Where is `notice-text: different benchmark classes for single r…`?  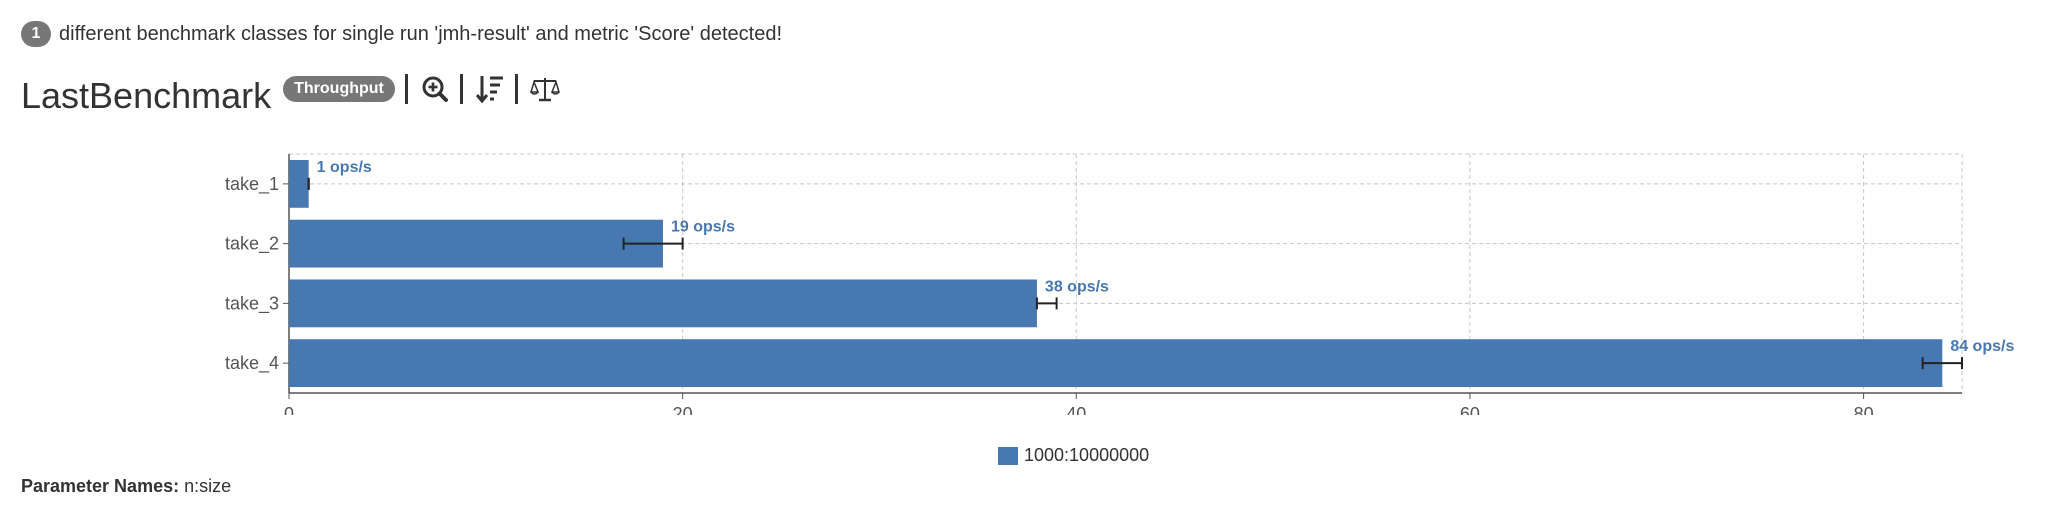
notice-text: different benchmark classes for single r… is located at coordinates (421, 33).